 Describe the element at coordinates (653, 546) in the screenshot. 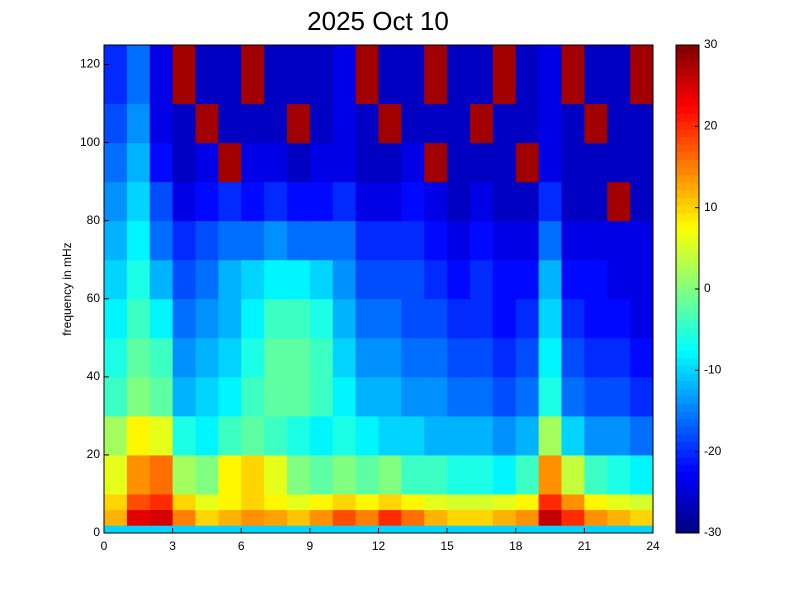

I see `x-tick-label: 24` at that location.